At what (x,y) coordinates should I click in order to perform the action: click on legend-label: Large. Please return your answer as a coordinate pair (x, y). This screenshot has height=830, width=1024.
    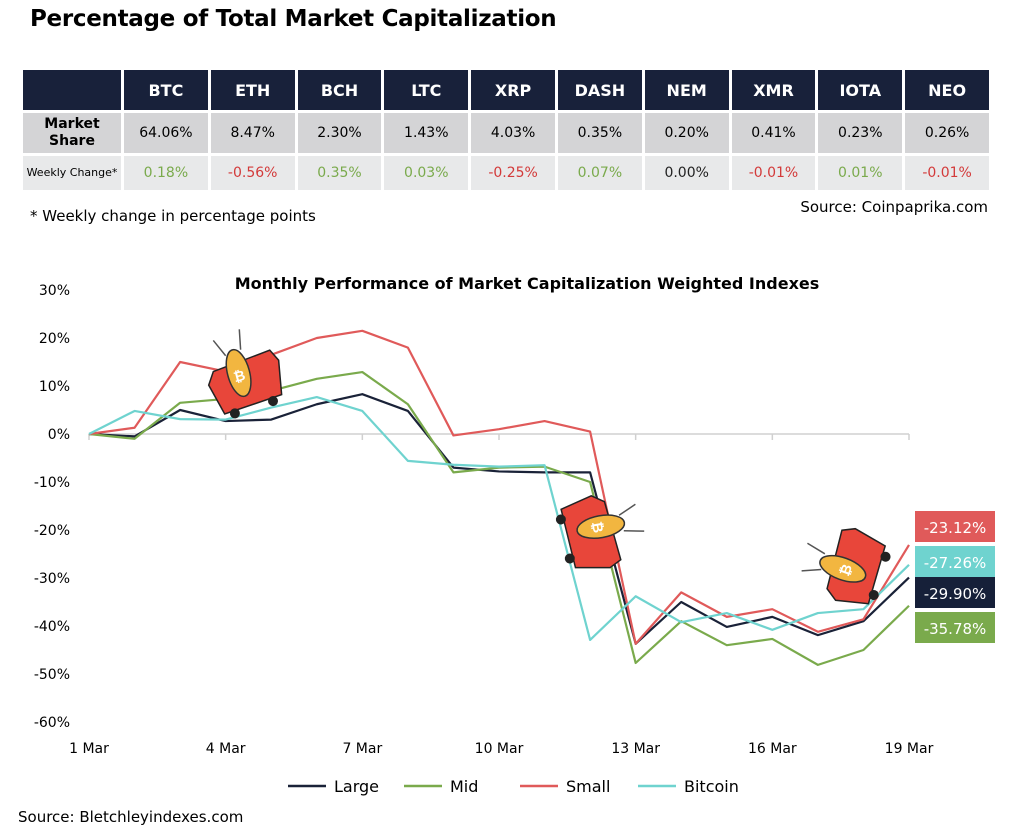
    Looking at the image, I should click on (356, 786).